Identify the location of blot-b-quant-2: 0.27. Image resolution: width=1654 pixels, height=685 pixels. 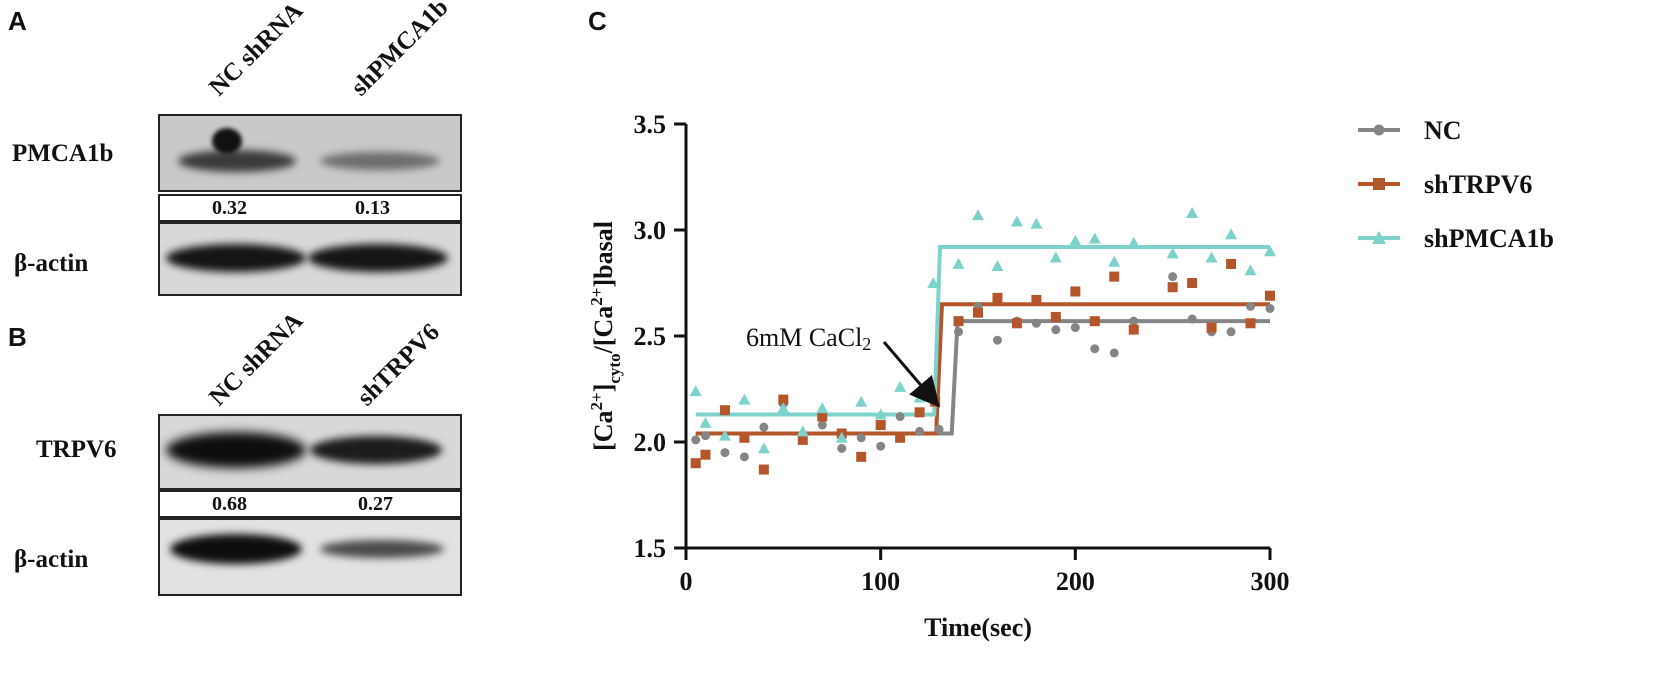
(375, 504).